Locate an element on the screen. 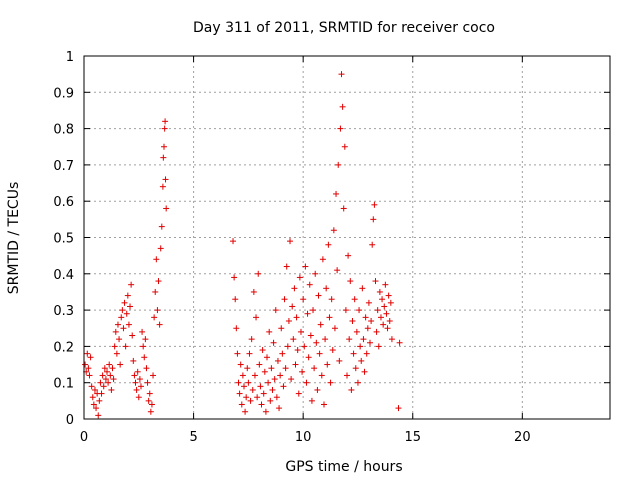 This screenshot has height=480, width=640. y-tick-label: 0.8 is located at coordinates (63, 130).